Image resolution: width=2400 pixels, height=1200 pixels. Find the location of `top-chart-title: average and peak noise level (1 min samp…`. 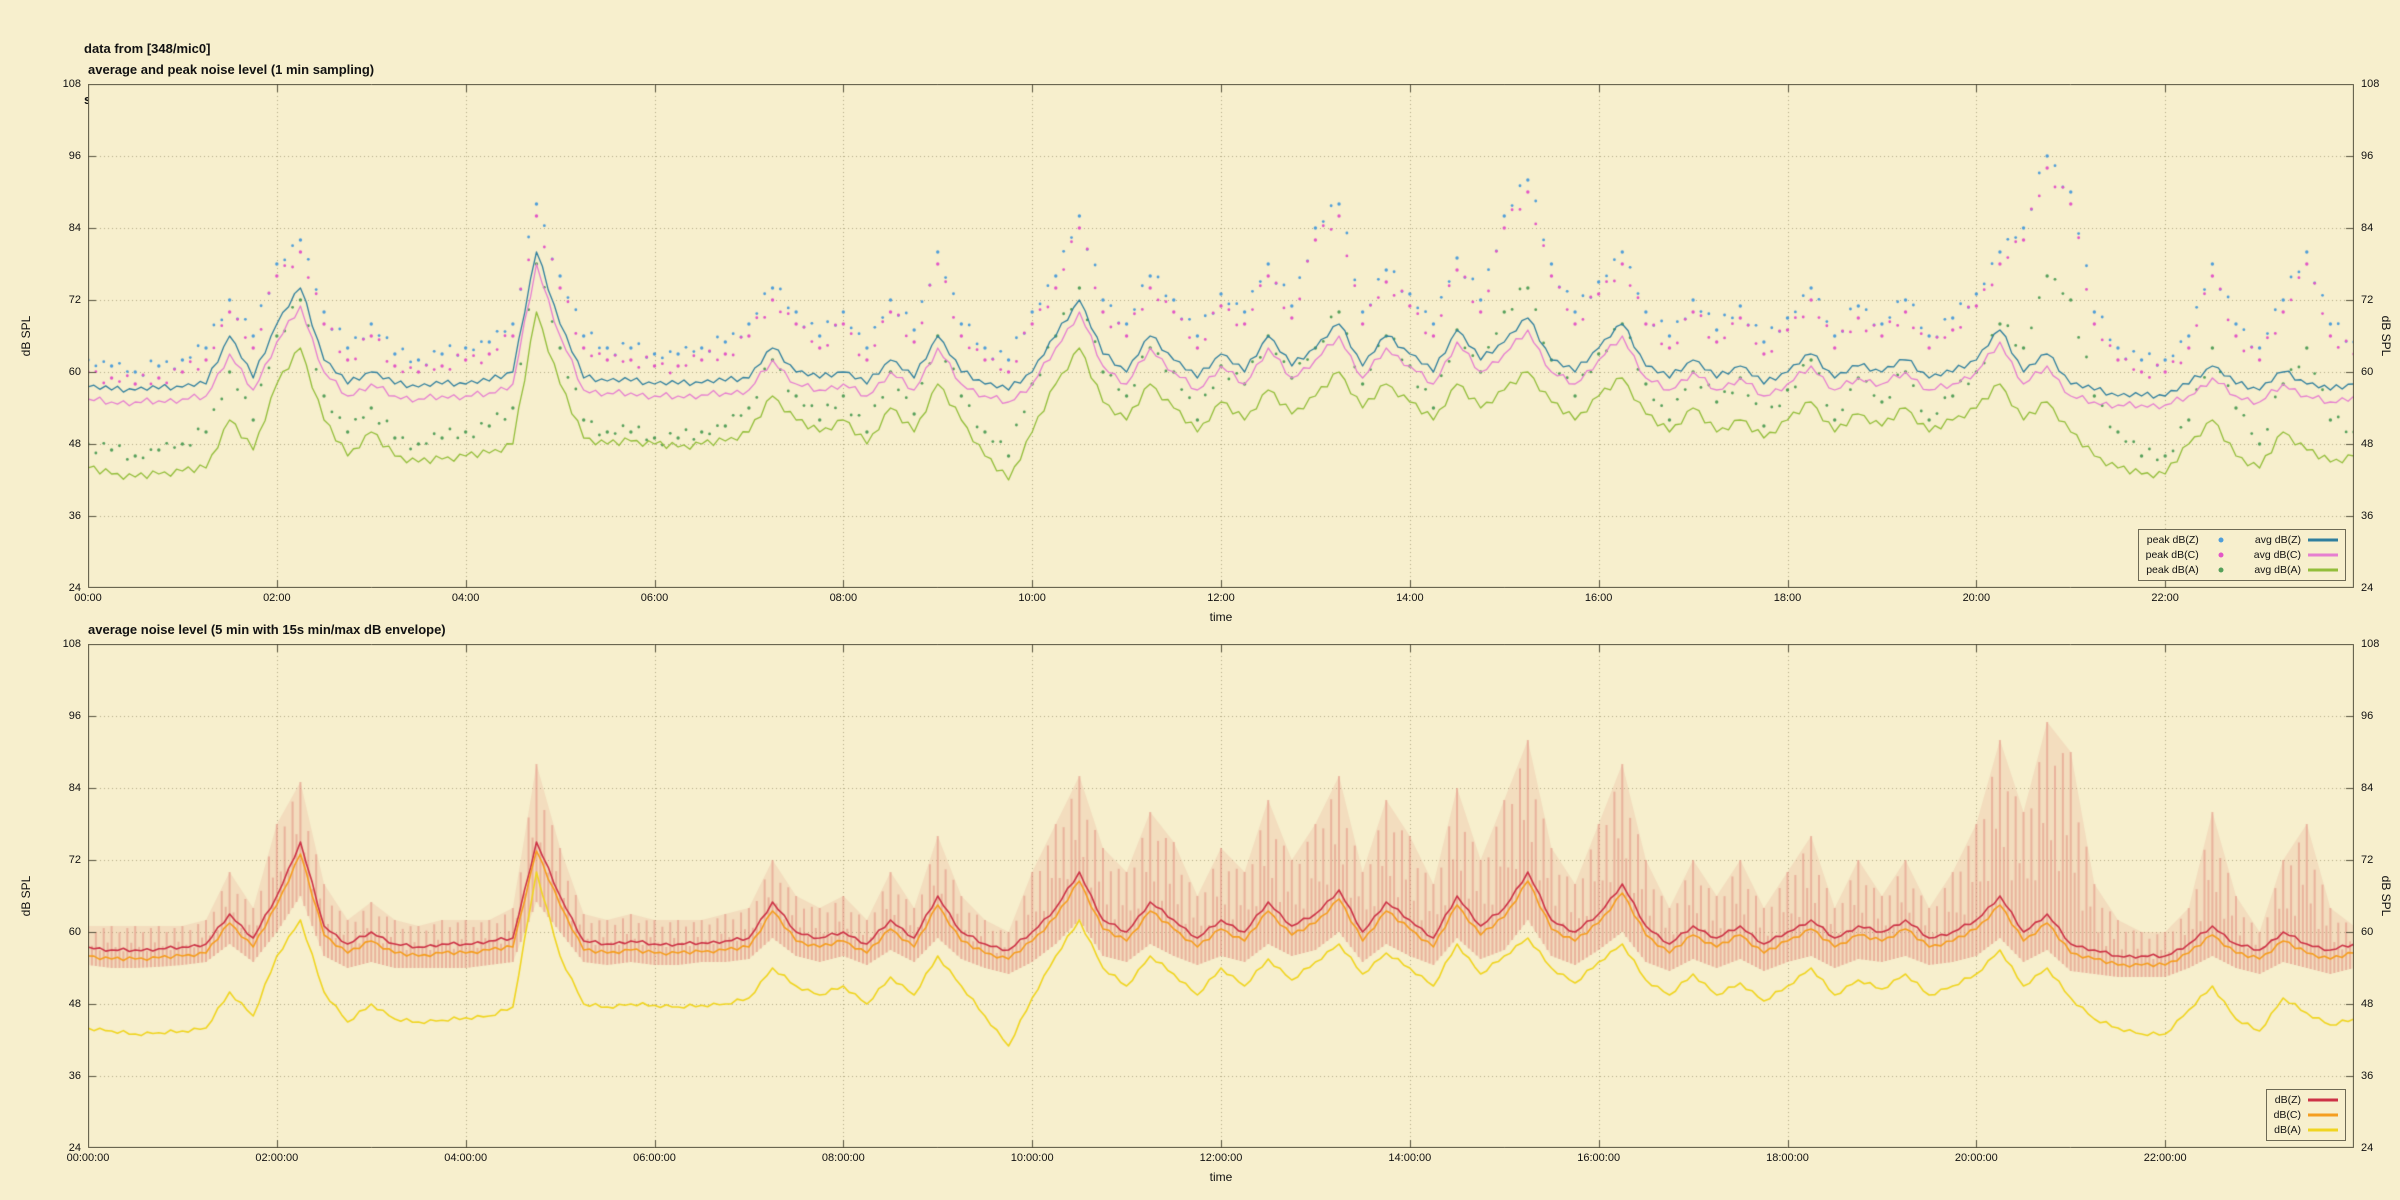

top-chart-title: average and peak noise level (1 min samp… is located at coordinates (231, 69).